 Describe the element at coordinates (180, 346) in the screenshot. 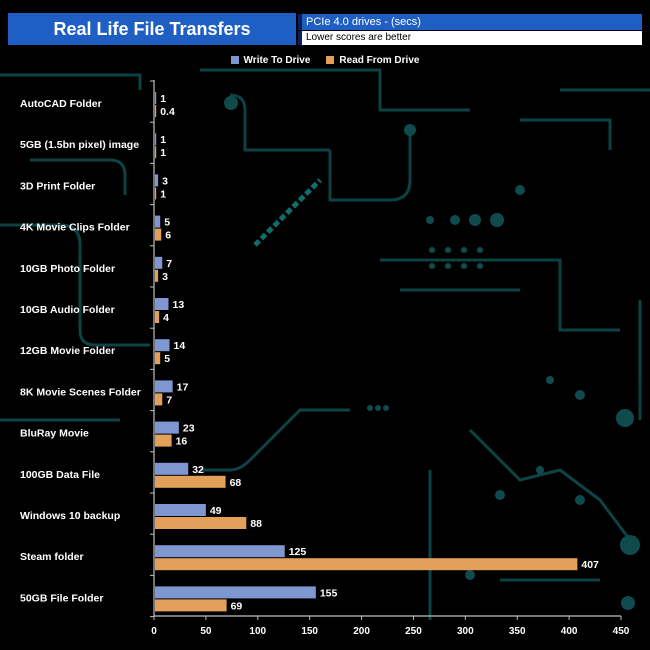

I see `data-label-write: 14` at that location.